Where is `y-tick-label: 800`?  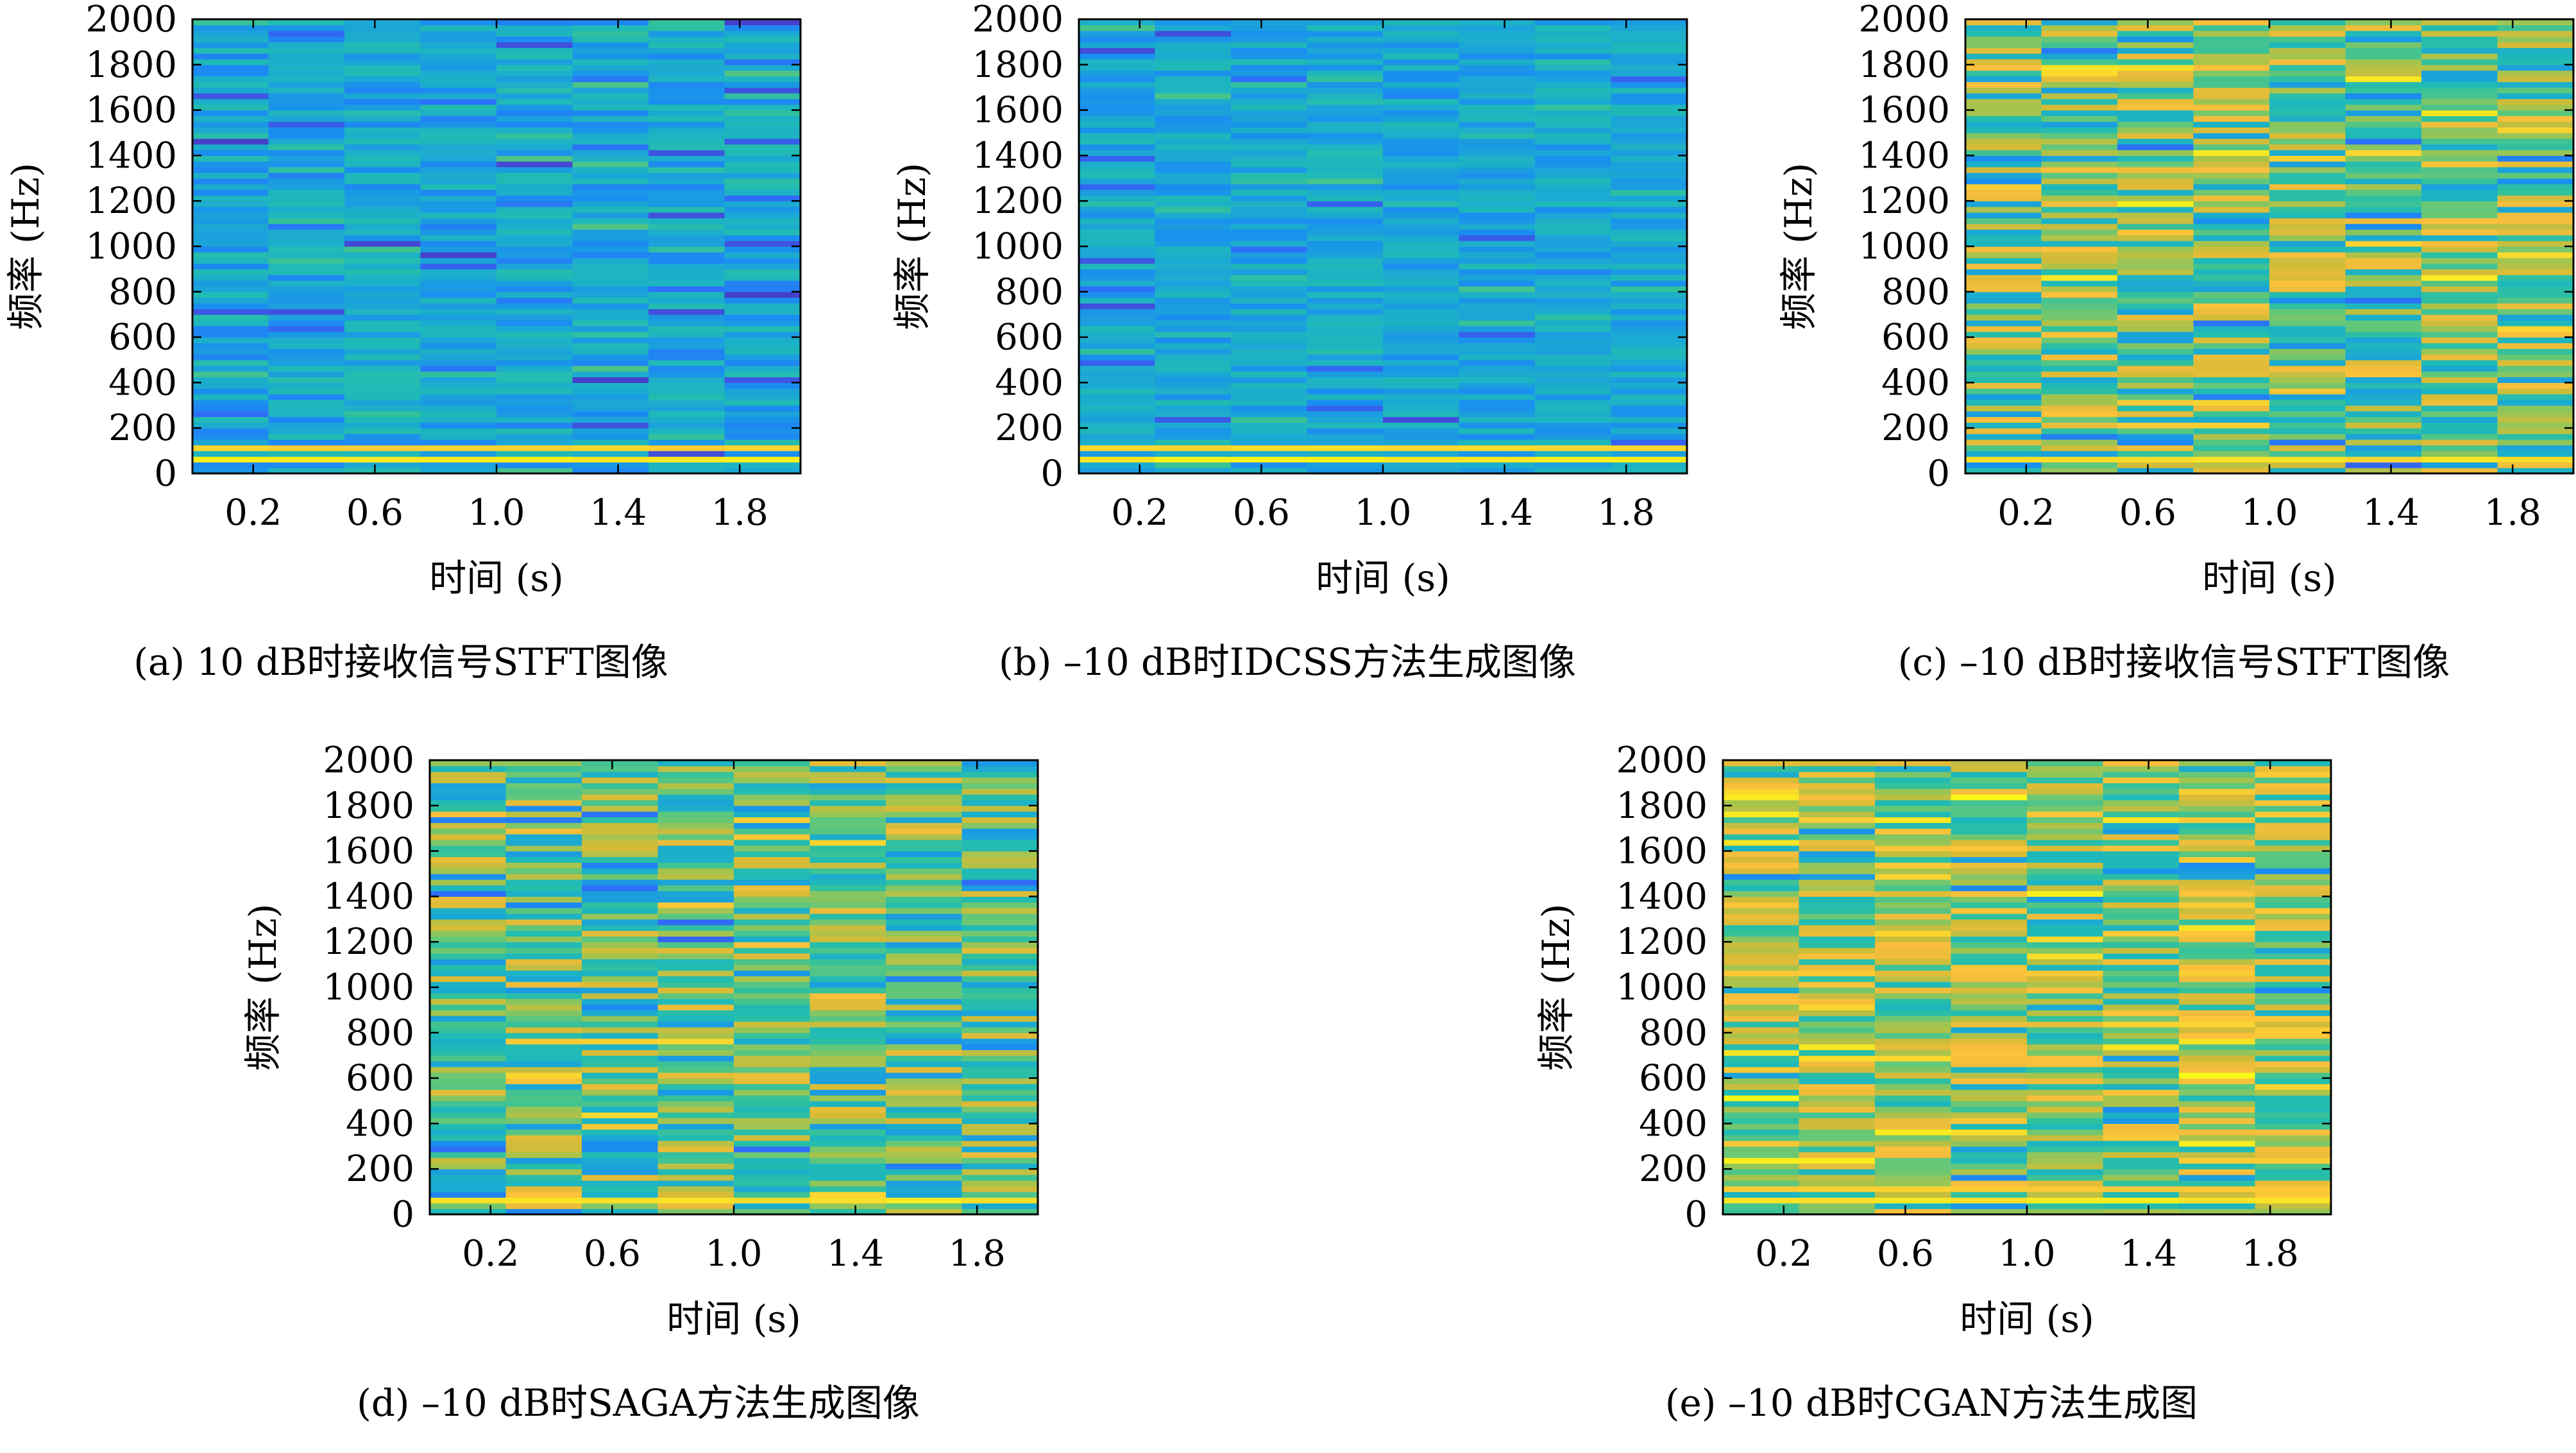
y-tick-label: 800 is located at coordinates (380, 1033).